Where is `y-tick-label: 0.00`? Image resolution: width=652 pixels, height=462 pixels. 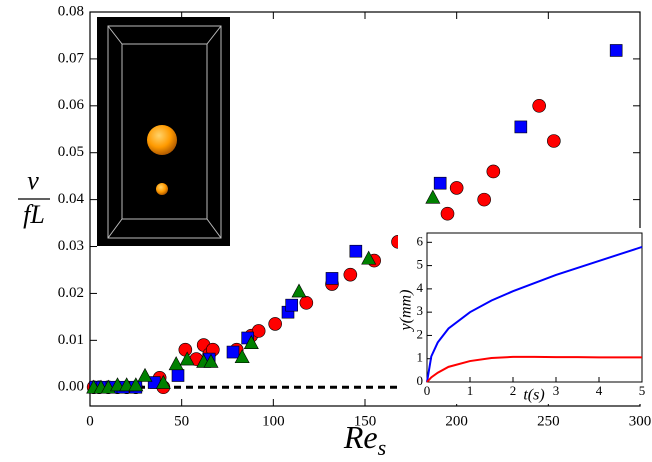
y-tick-label: 0.00 is located at coordinates (71, 387).